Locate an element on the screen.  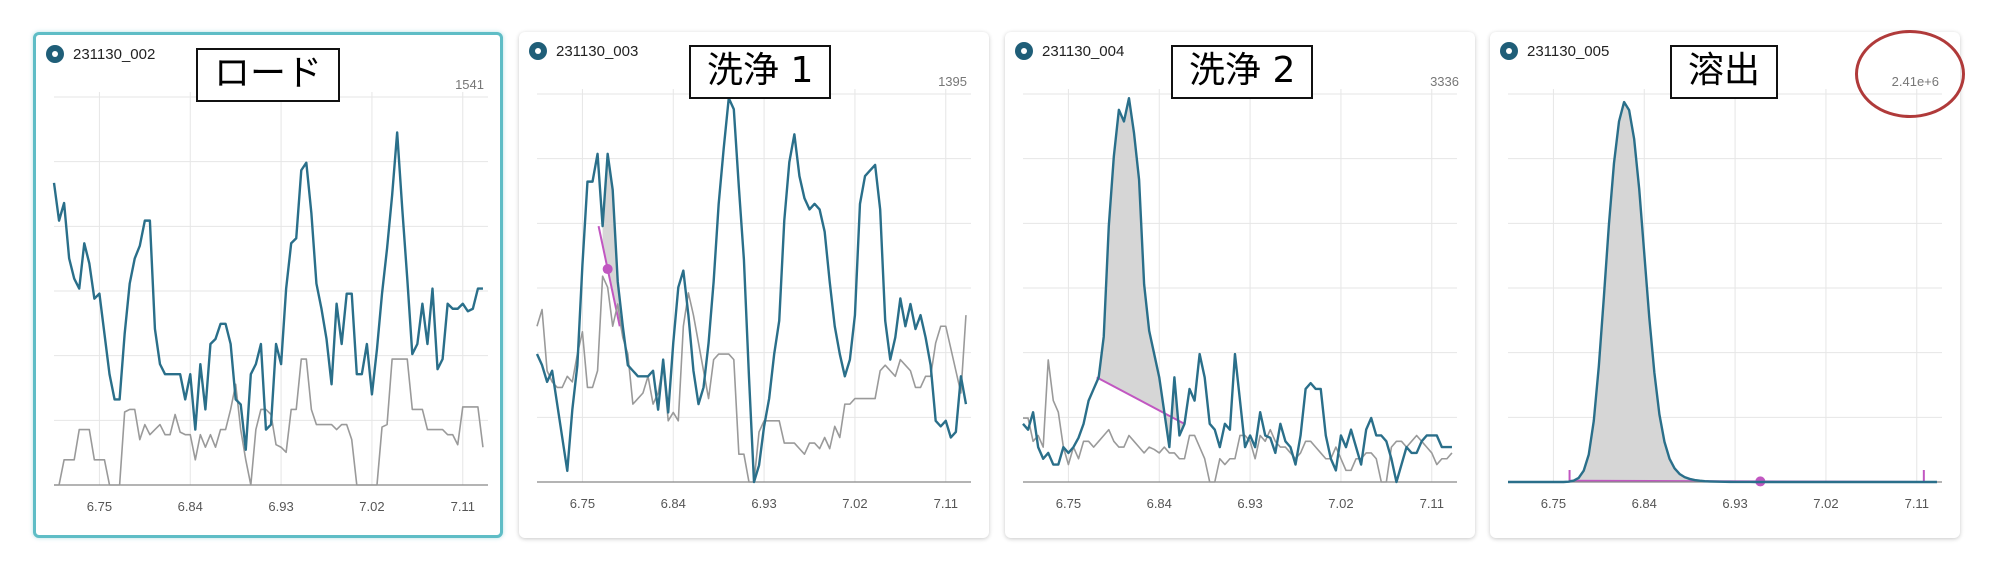
sample-name: 231130_005 is located at coordinates (1568, 51).